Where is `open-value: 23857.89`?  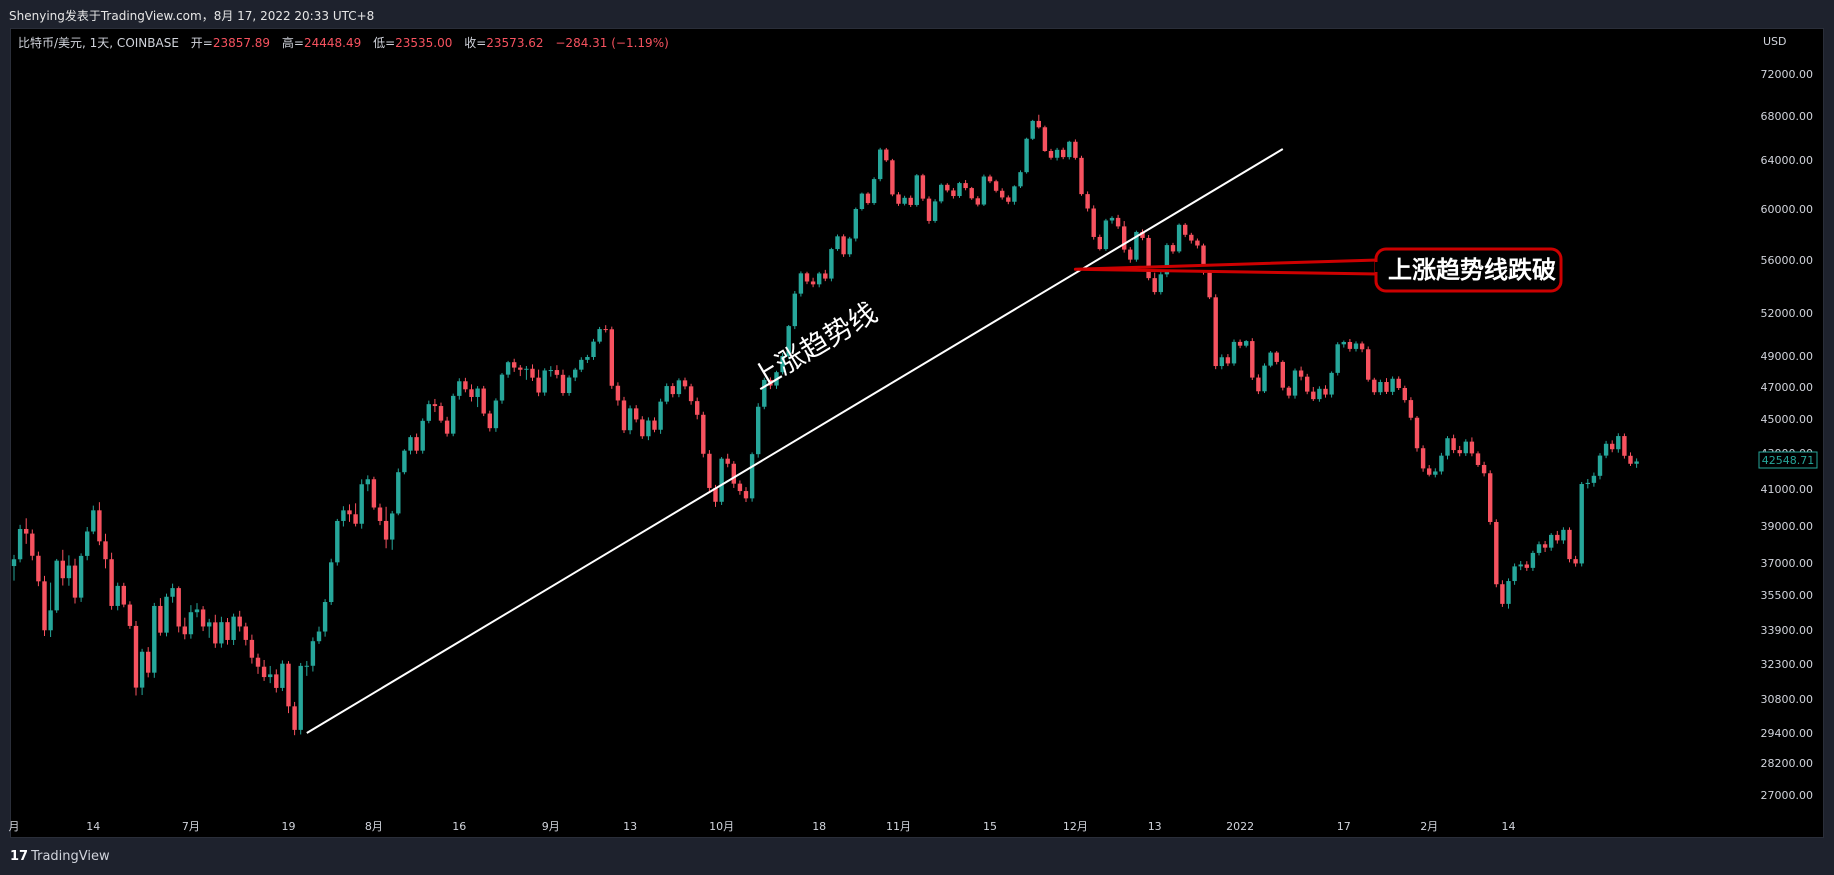 open-value: 23857.89 is located at coordinates (241, 43).